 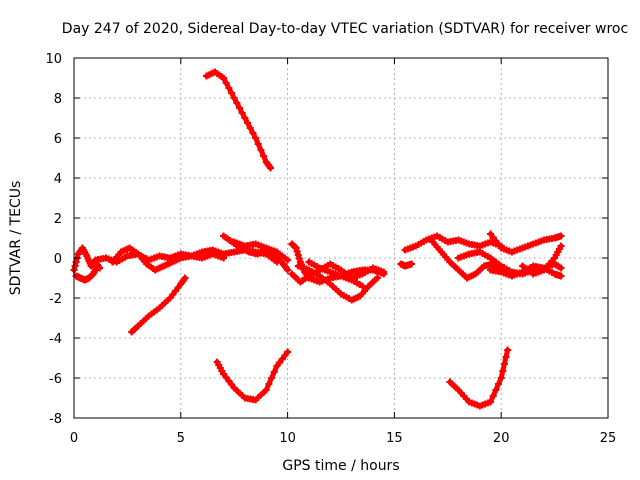 I want to click on y-tick-label: -8, so click(x=55, y=419).